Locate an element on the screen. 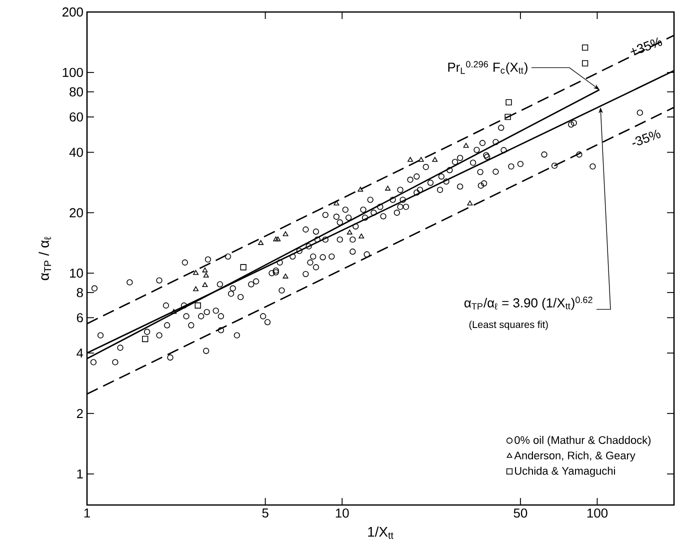 Image resolution: width=679 pixels, height=542 pixels. y-tick-label: 200 is located at coordinates (72, 11).